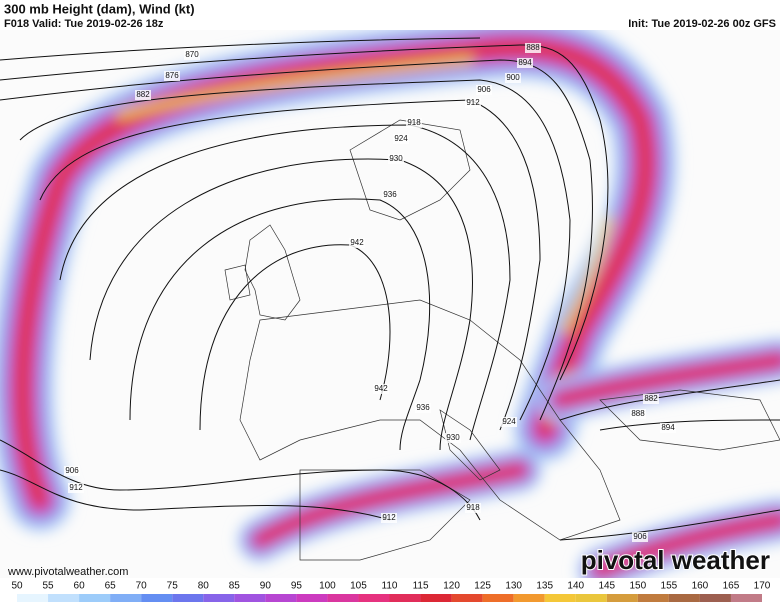 This screenshot has width=780, height=603. Describe the element at coordinates (702, 24) in the screenshot. I see `init-time: Init: Tue 2019-02-26 00z GFS` at that location.